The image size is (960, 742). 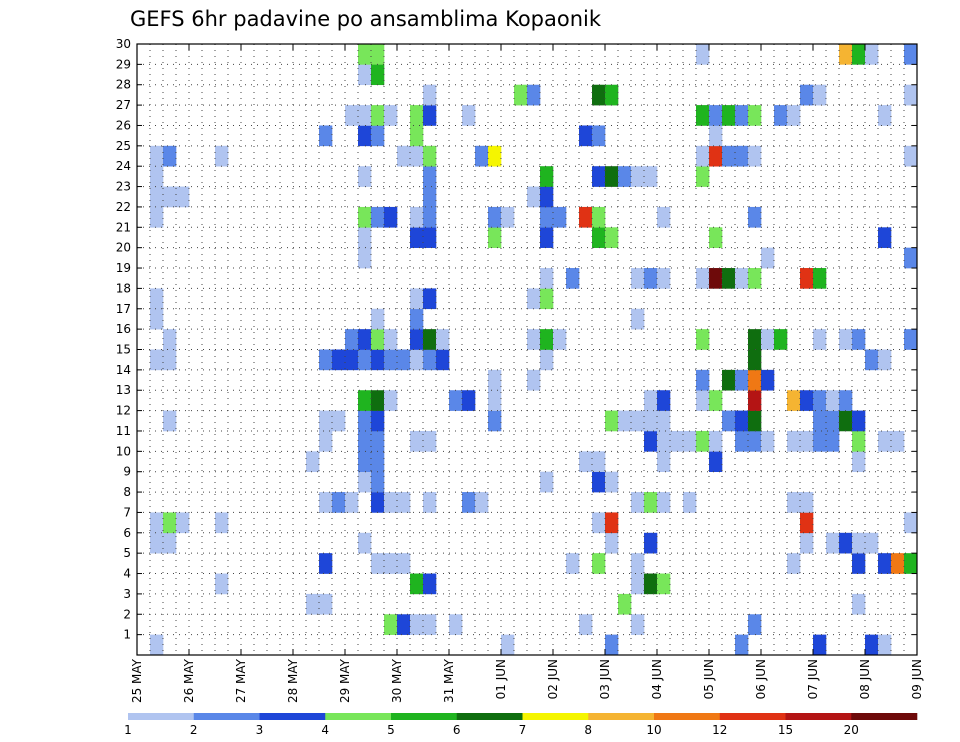 What do you see at coordinates (785, 730) in the screenshot?
I see `colorbar-label: 15` at bounding box center [785, 730].